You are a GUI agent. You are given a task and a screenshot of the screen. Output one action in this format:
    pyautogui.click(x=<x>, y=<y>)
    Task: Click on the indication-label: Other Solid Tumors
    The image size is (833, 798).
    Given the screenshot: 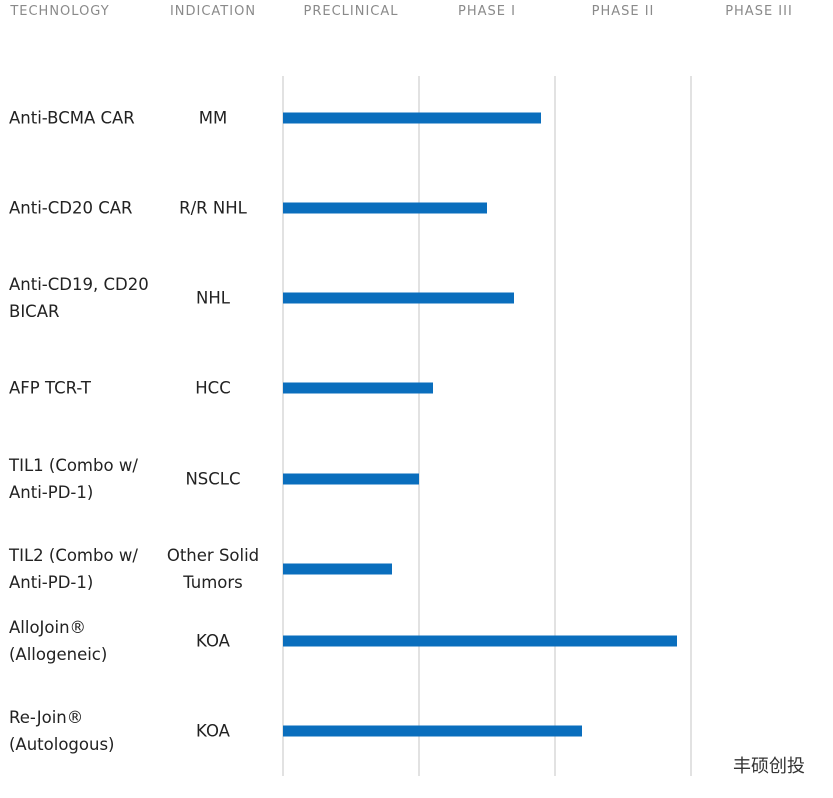 What is the action you would take?
    pyautogui.click(x=213, y=569)
    